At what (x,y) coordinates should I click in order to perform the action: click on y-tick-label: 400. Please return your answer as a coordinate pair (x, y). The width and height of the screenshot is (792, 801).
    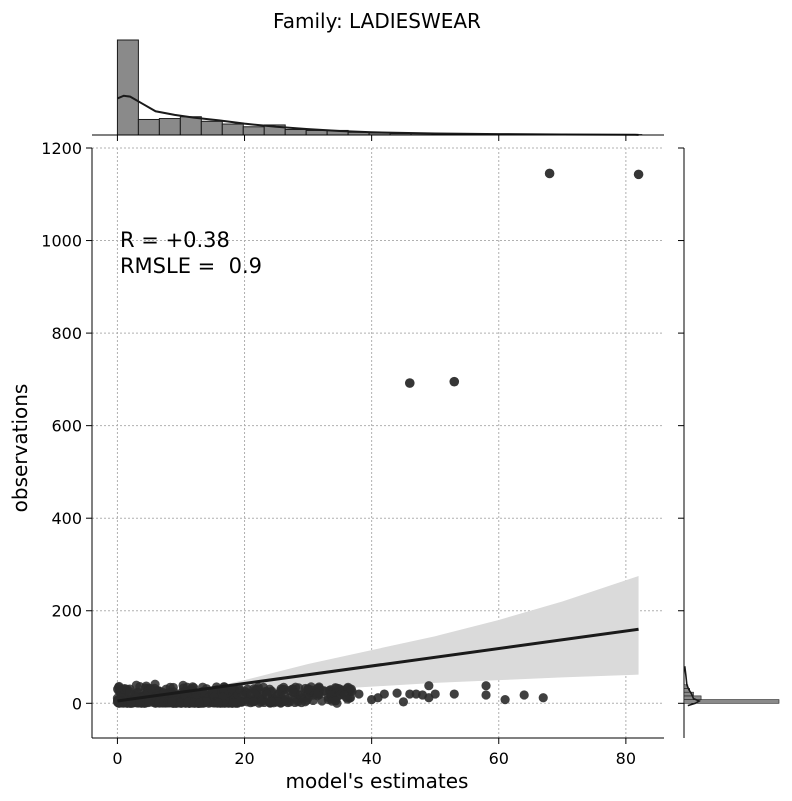
    Looking at the image, I should click on (66, 518).